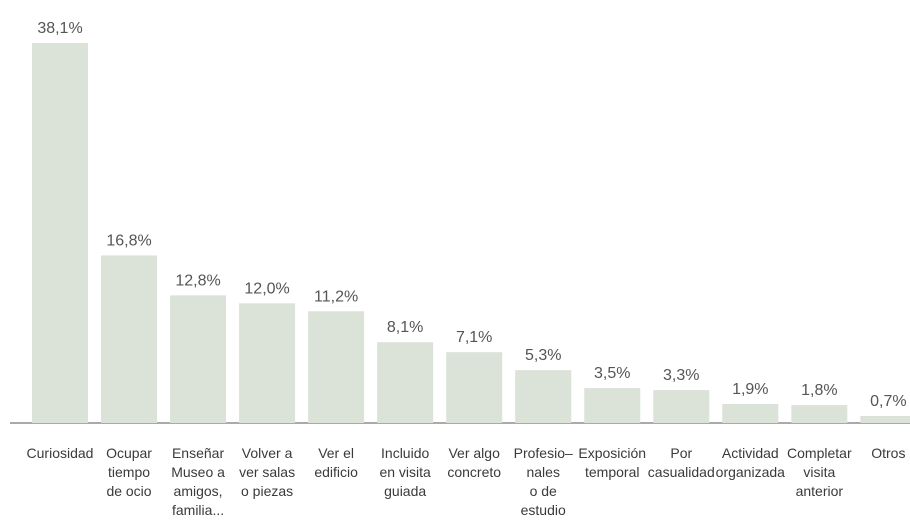 The image size is (910, 524). Describe the element at coordinates (612, 462) in the screenshot. I see `x-tick-label: Exposición temporal` at that location.